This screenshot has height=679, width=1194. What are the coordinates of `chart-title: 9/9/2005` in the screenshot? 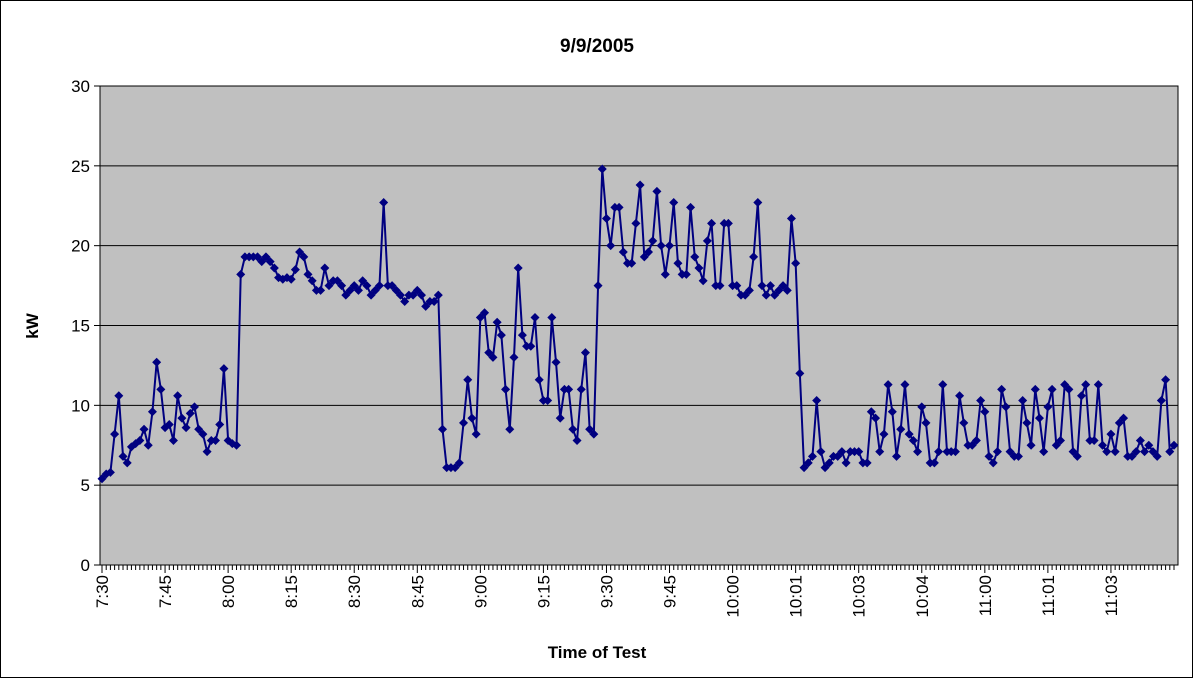 It's located at (597, 46).